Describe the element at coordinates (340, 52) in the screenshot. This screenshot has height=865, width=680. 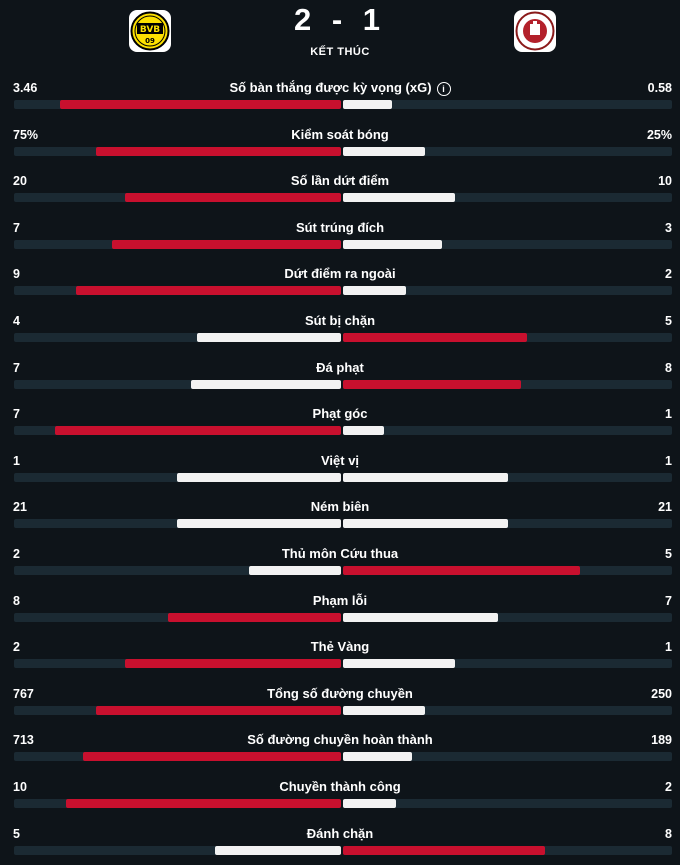
I see `match-status: KẾT THÚC` at that location.